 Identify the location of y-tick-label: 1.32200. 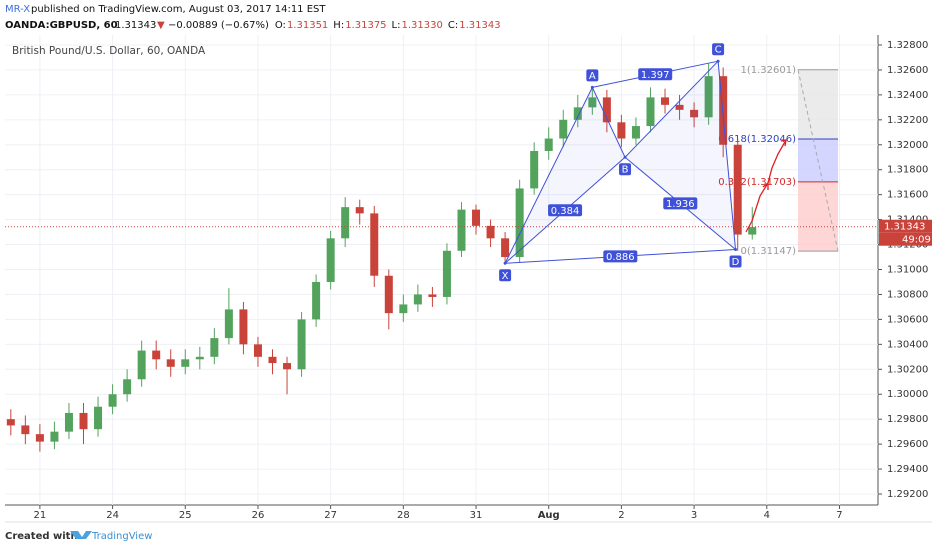
(907, 120).